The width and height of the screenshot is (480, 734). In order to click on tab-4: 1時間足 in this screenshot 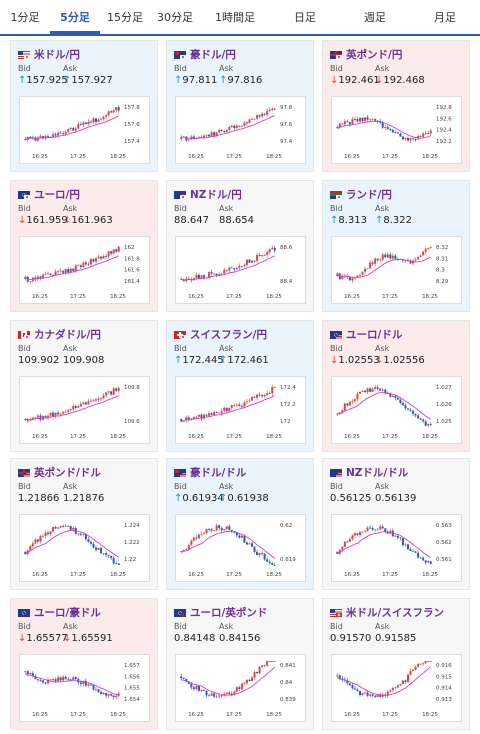, I will do `click(235, 17)`.